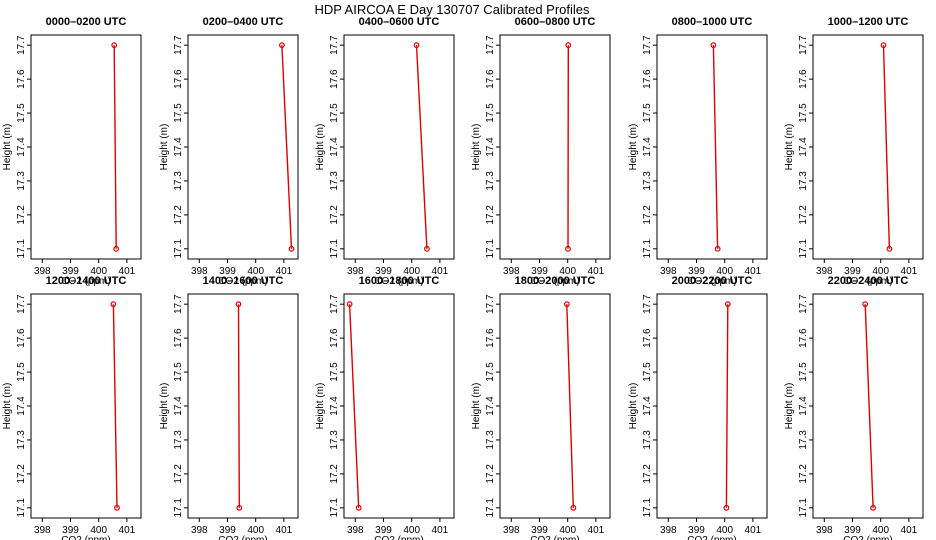 This screenshot has height=540, width=936. Describe the element at coordinates (868, 22) in the screenshot. I see `panel-title: 1000–1200 UTC` at that location.